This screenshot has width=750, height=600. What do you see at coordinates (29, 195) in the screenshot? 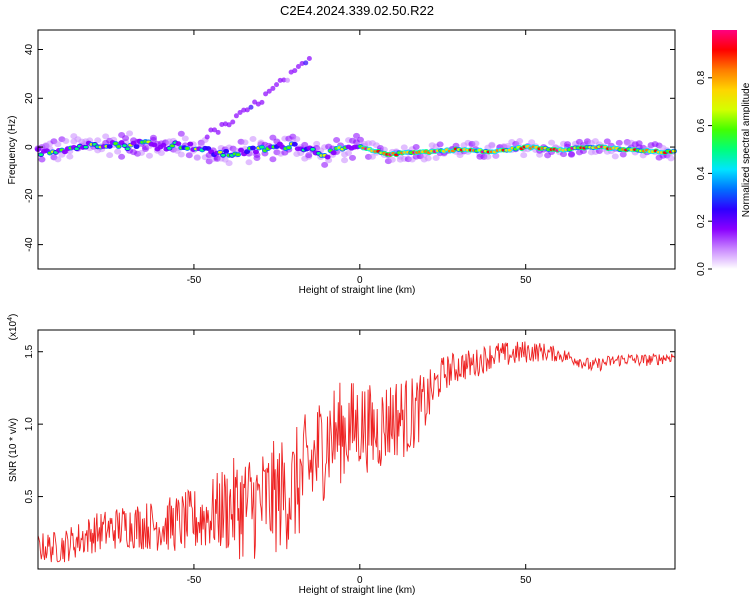
I see `spectrogram-y-tick-label: -20` at bounding box center [29, 195].